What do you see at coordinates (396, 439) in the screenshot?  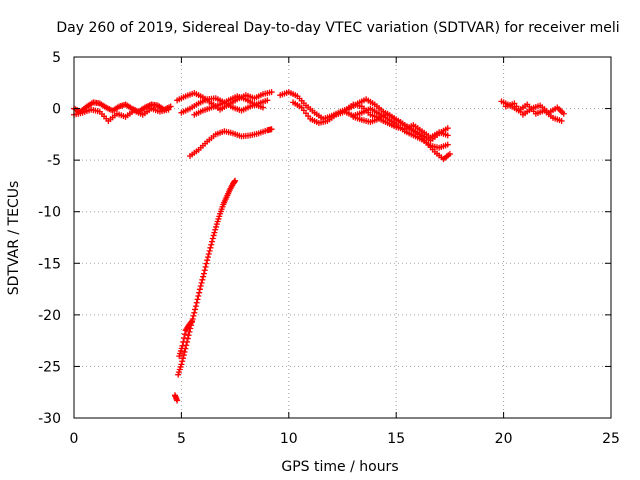 I see `x-tick-label: 15` at bounding box center [396, 439].